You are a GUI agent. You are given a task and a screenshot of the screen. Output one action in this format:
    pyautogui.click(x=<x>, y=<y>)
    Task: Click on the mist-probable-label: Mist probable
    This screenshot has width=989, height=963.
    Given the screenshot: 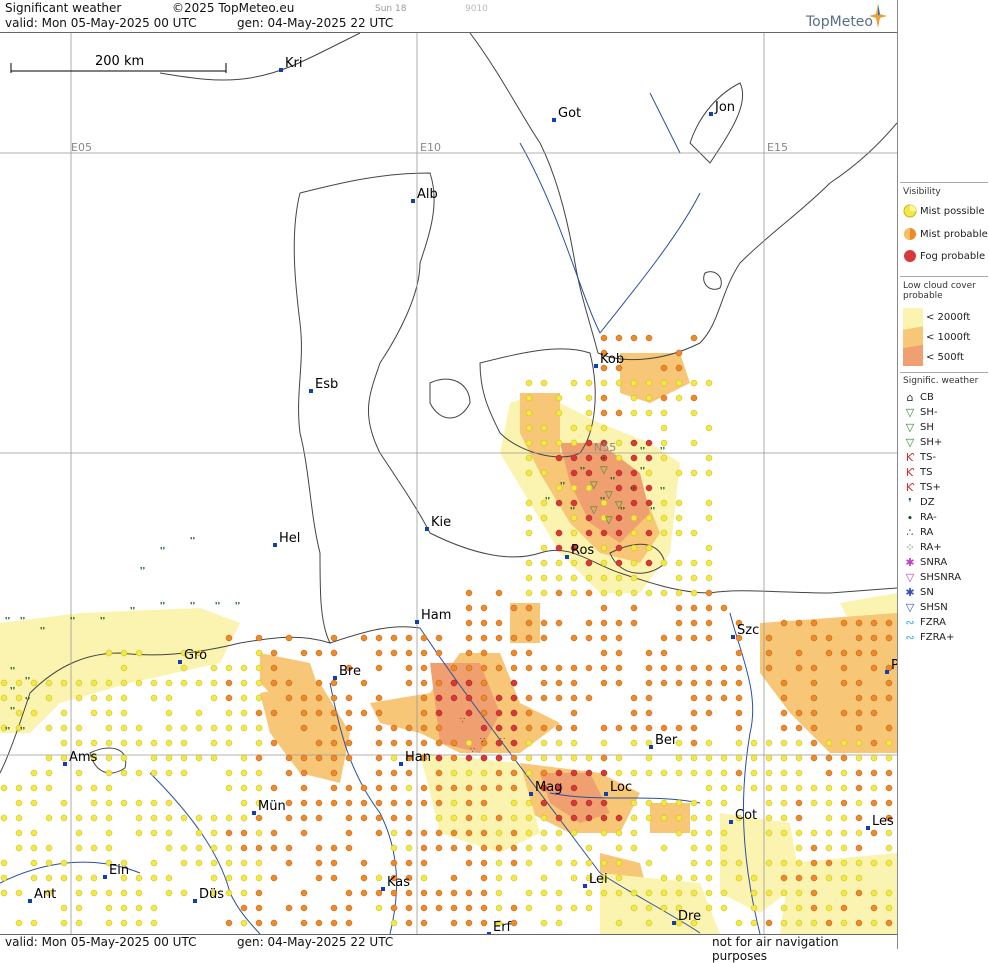 What is the action you would take?
    pyautogui.click(x=954, y=234)
    